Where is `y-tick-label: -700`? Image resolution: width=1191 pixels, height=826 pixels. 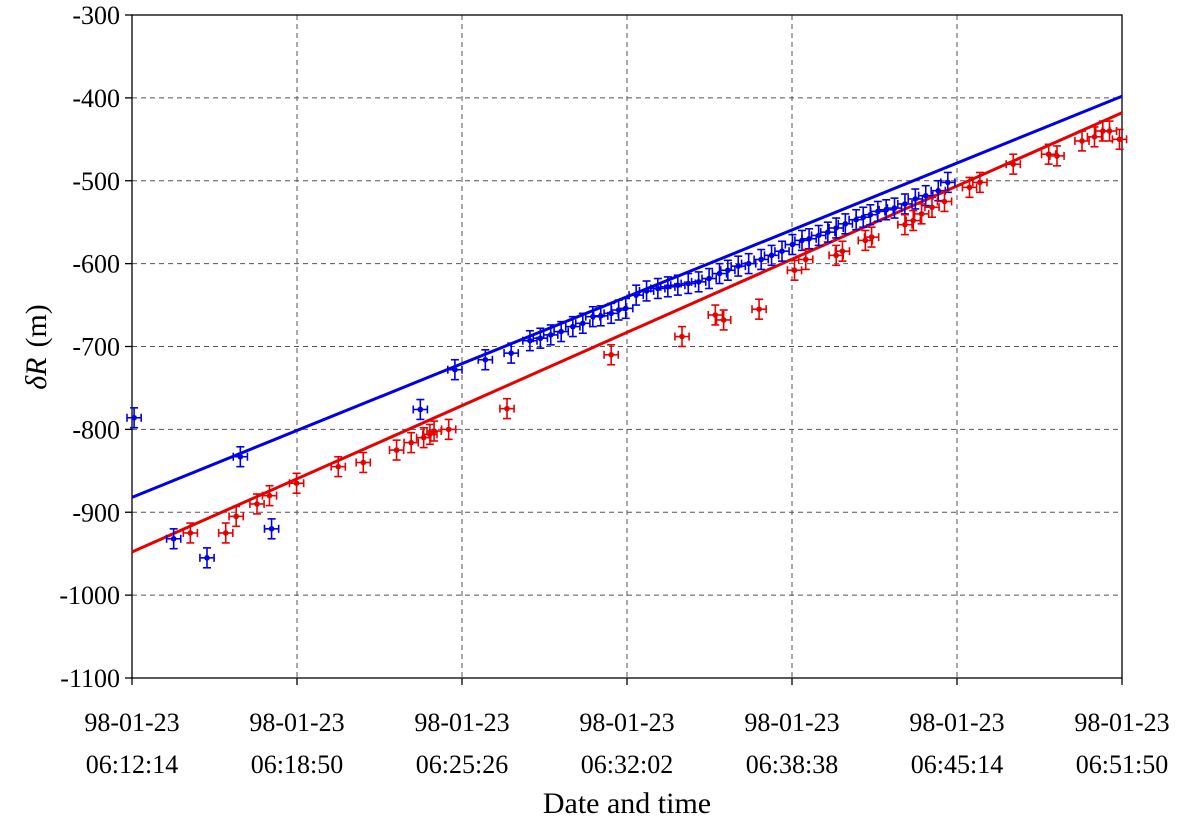
y-tick-label: -700 is located at coordinates (96, 347).